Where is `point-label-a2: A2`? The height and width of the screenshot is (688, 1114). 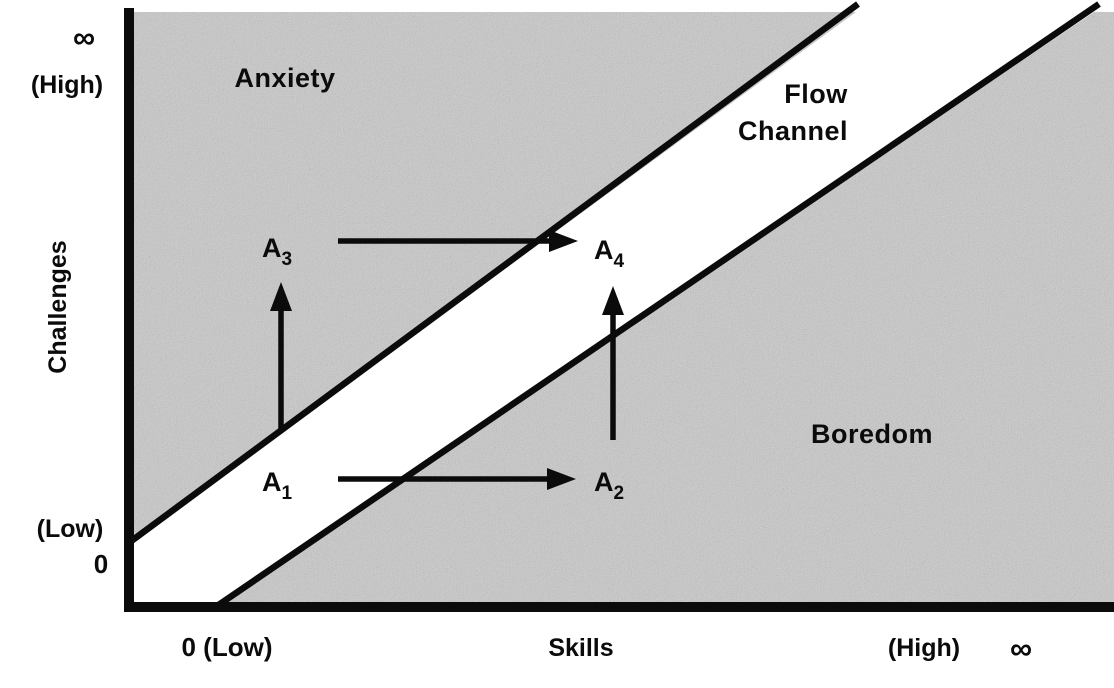
point-label-a2: A2 is located at coordinates (609, 485).